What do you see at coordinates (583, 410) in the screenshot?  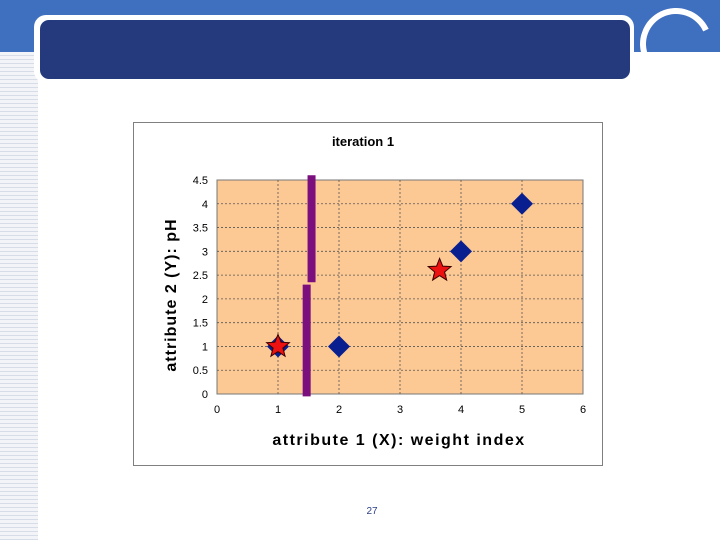 I see `x-tick-label: 6` at bounding box center [583, 410].